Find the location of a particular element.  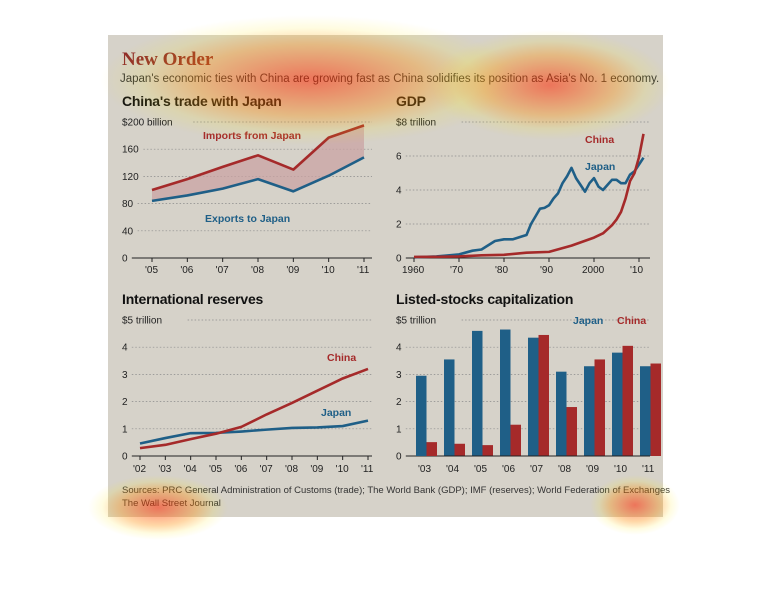

stocks-xtick-label: '09 is located at coordinates (592, 469).